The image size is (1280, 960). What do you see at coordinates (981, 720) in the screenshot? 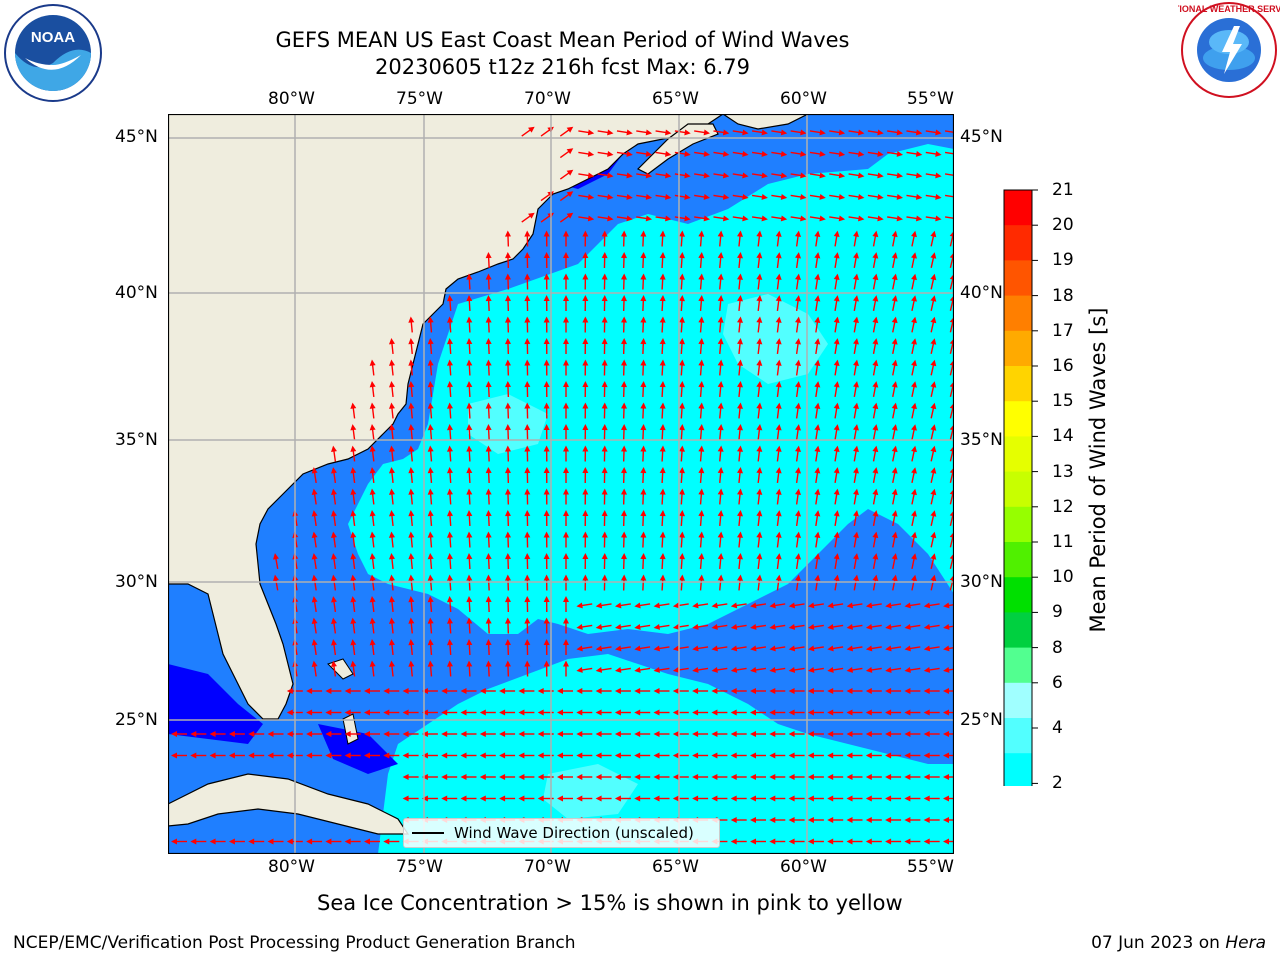
I see `lat-label-right: 25°N` at bounding box center [981, 720].